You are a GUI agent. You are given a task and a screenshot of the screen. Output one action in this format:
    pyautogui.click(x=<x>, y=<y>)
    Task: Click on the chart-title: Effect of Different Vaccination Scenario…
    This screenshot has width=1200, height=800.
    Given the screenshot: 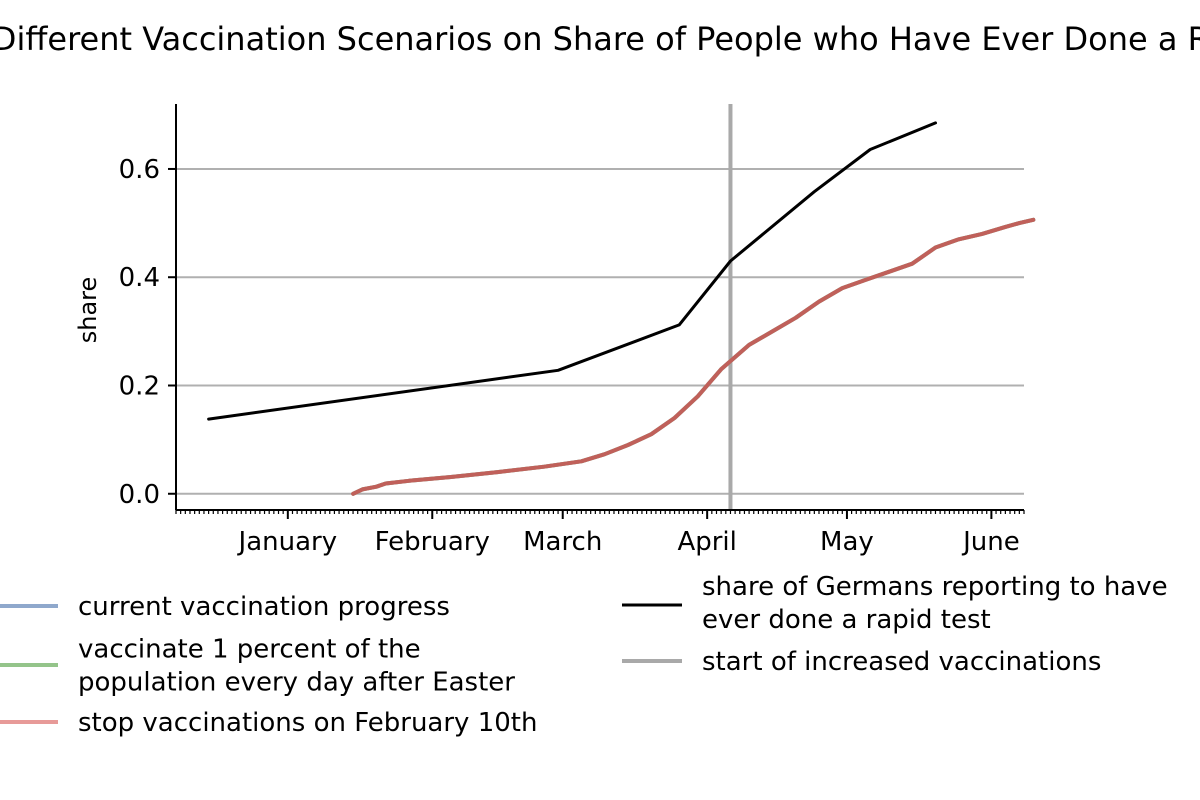 What is the action you would take?
    pyautogui.click(x=600, y=39)
    